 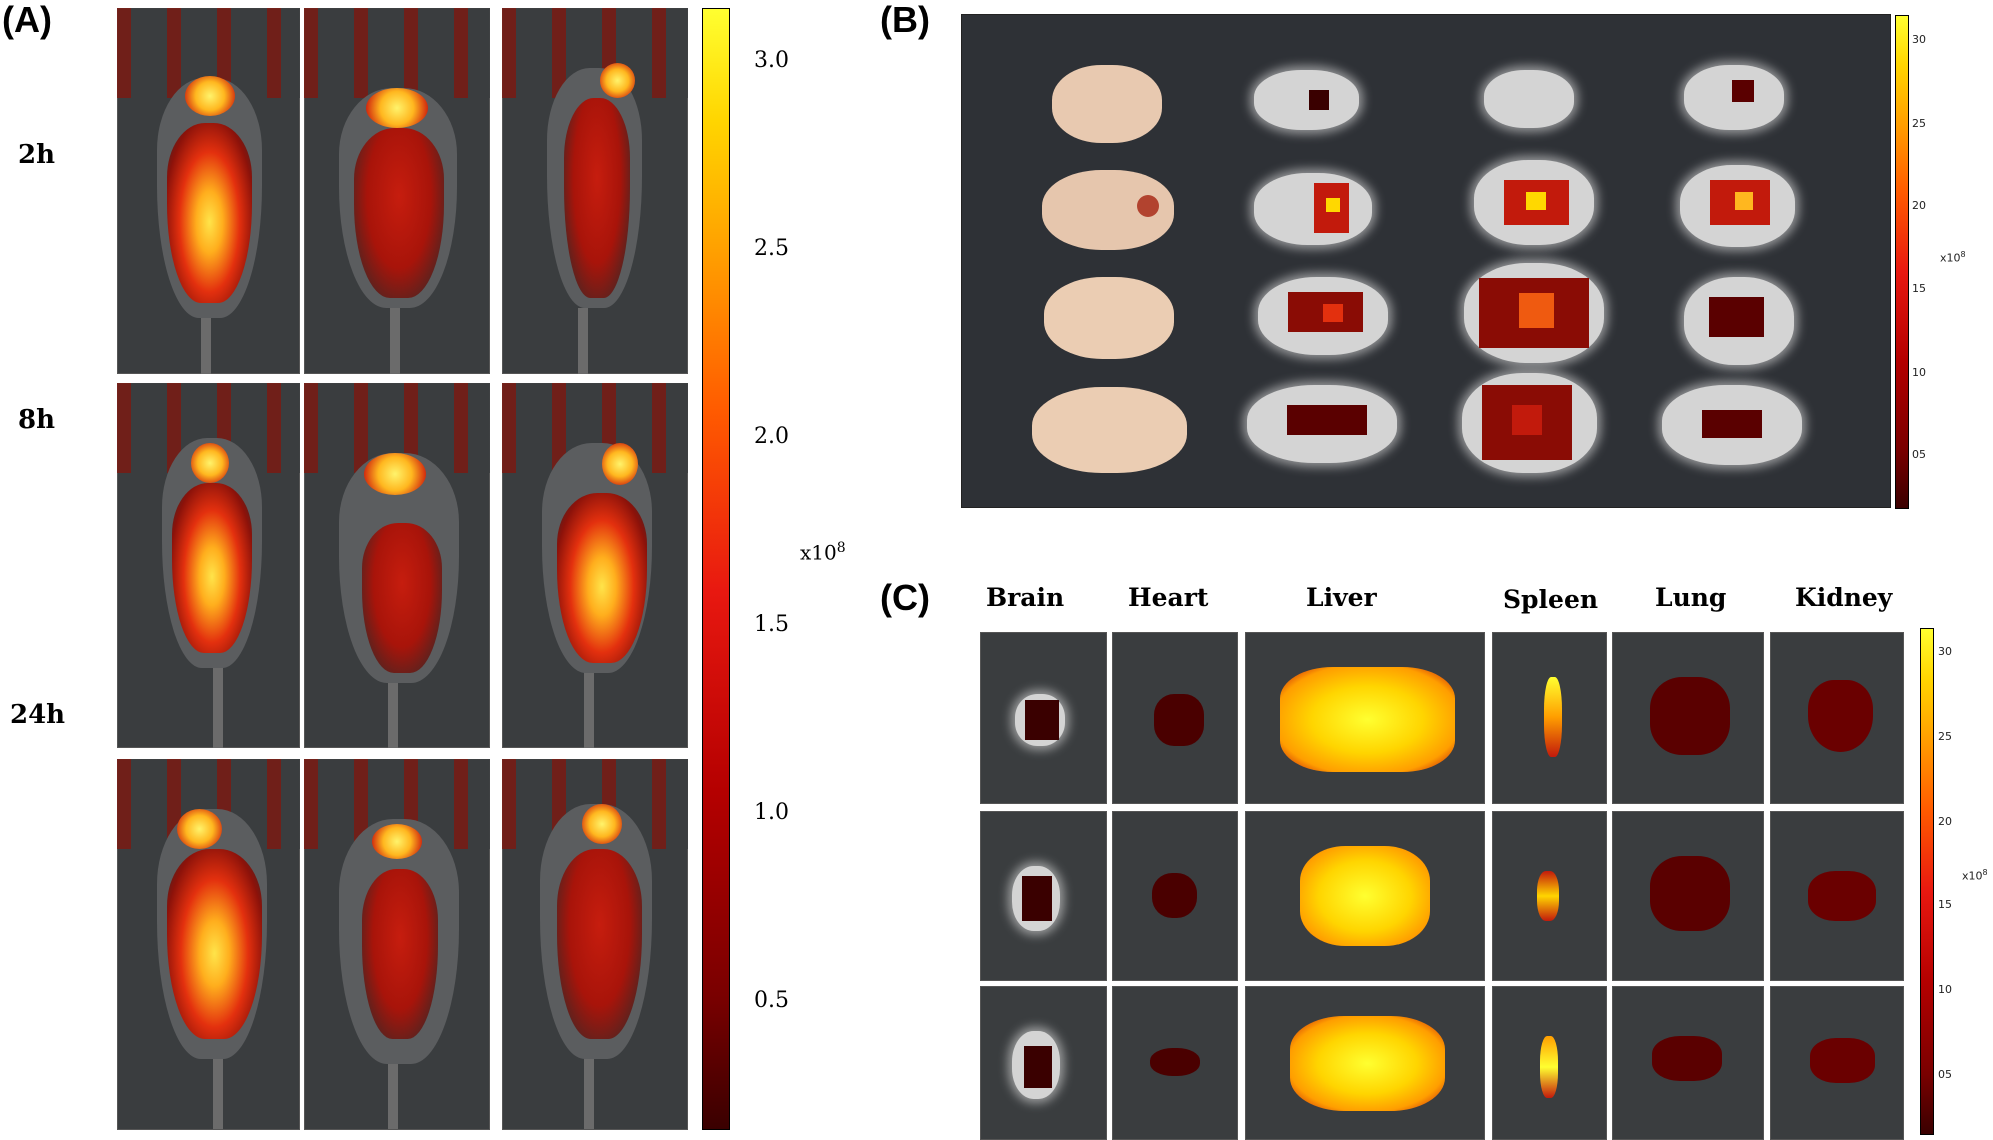 I want to click on row-label-24h: 24h, so click(x=38, y=715).